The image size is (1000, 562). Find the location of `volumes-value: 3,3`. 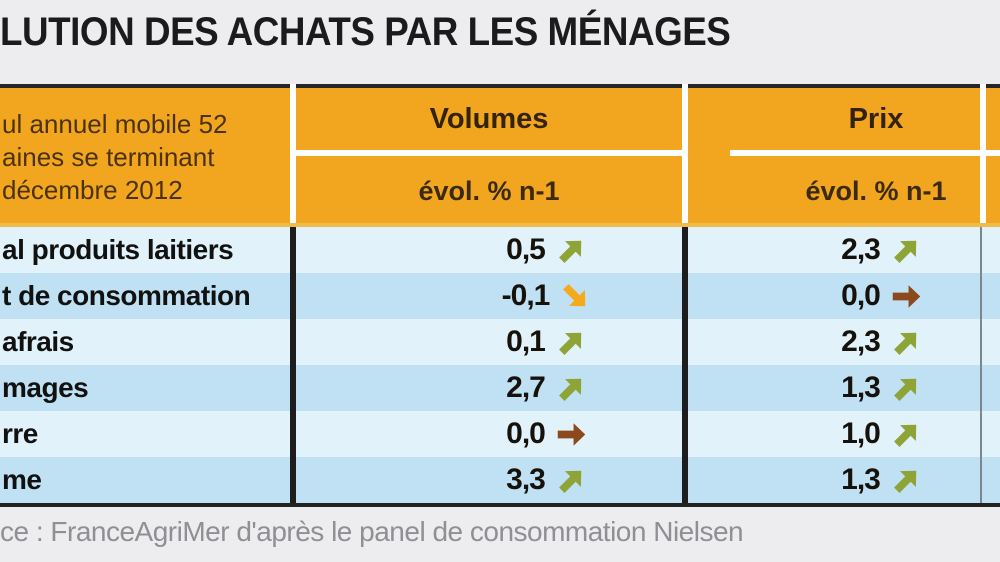

volumes-value: 3,3 is located at coordinates (526, 479).